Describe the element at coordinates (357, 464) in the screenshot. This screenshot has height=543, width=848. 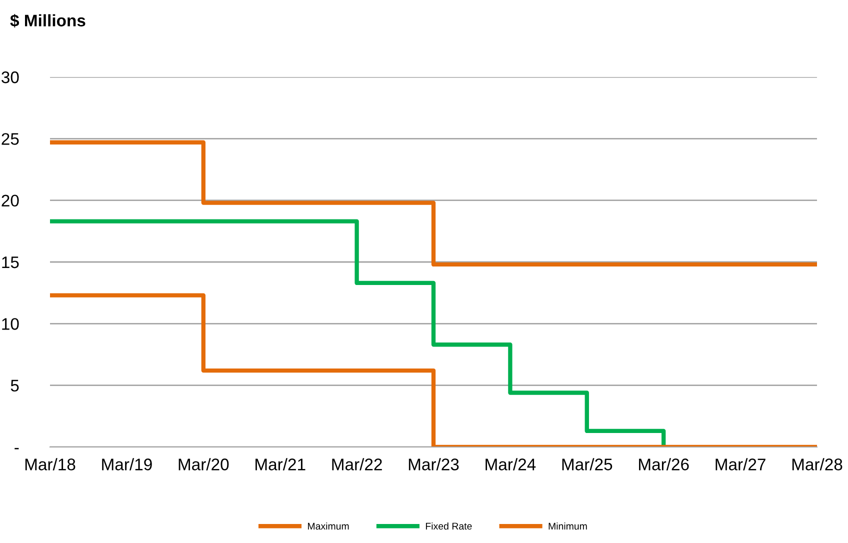
I see `x-tick-label: Mar/22` at that location.